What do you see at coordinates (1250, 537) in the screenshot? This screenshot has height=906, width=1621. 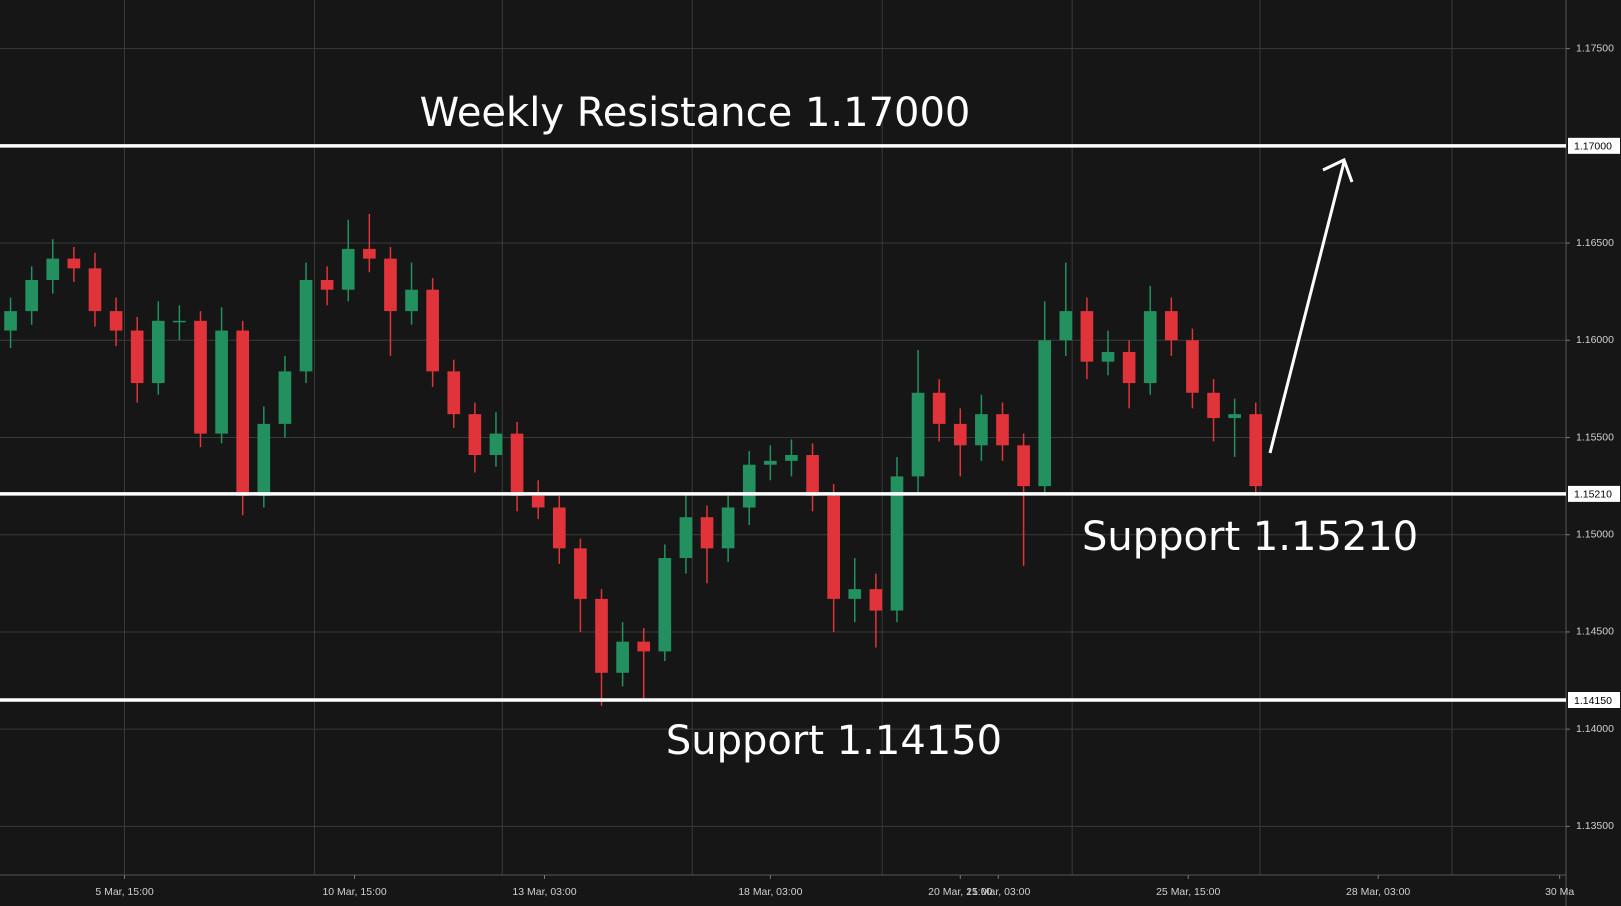 I see `annotation: Support 1.15210` at bounding box center [1250, 537].